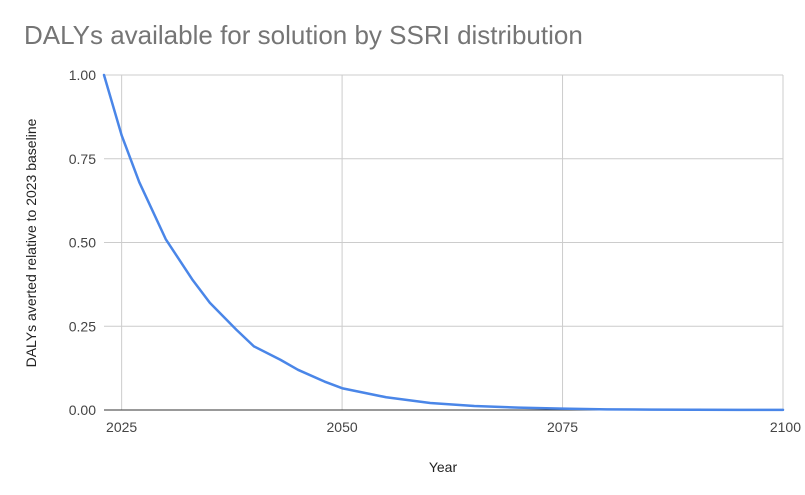 The height and width of the screenshot is (495, 805). What do you see at coordinates (82, 410) in the screenshot?
I see `y-tick-label: 0.00` at bounding box center [82, 410].